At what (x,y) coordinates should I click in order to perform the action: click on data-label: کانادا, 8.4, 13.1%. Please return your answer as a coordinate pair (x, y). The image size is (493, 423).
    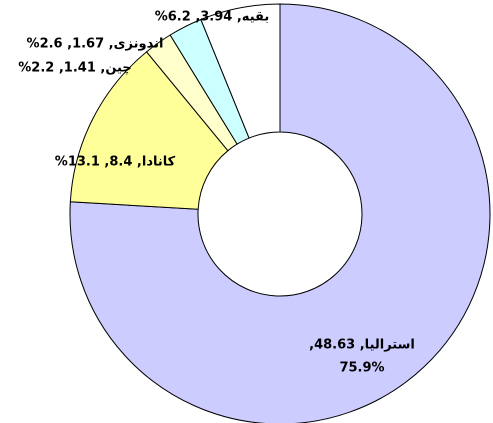
    Looking at the image, I should click on (115, 162).